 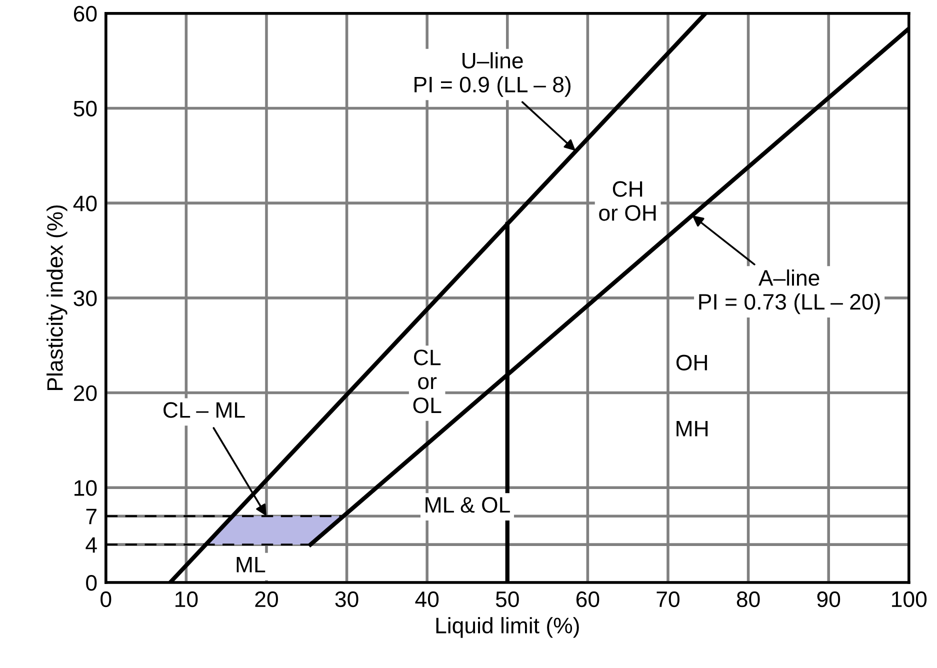 What do you see at coordinates (91, 516) in the screenshot?
I see `y-tick-label: 7` at bounding box center [91, 516].